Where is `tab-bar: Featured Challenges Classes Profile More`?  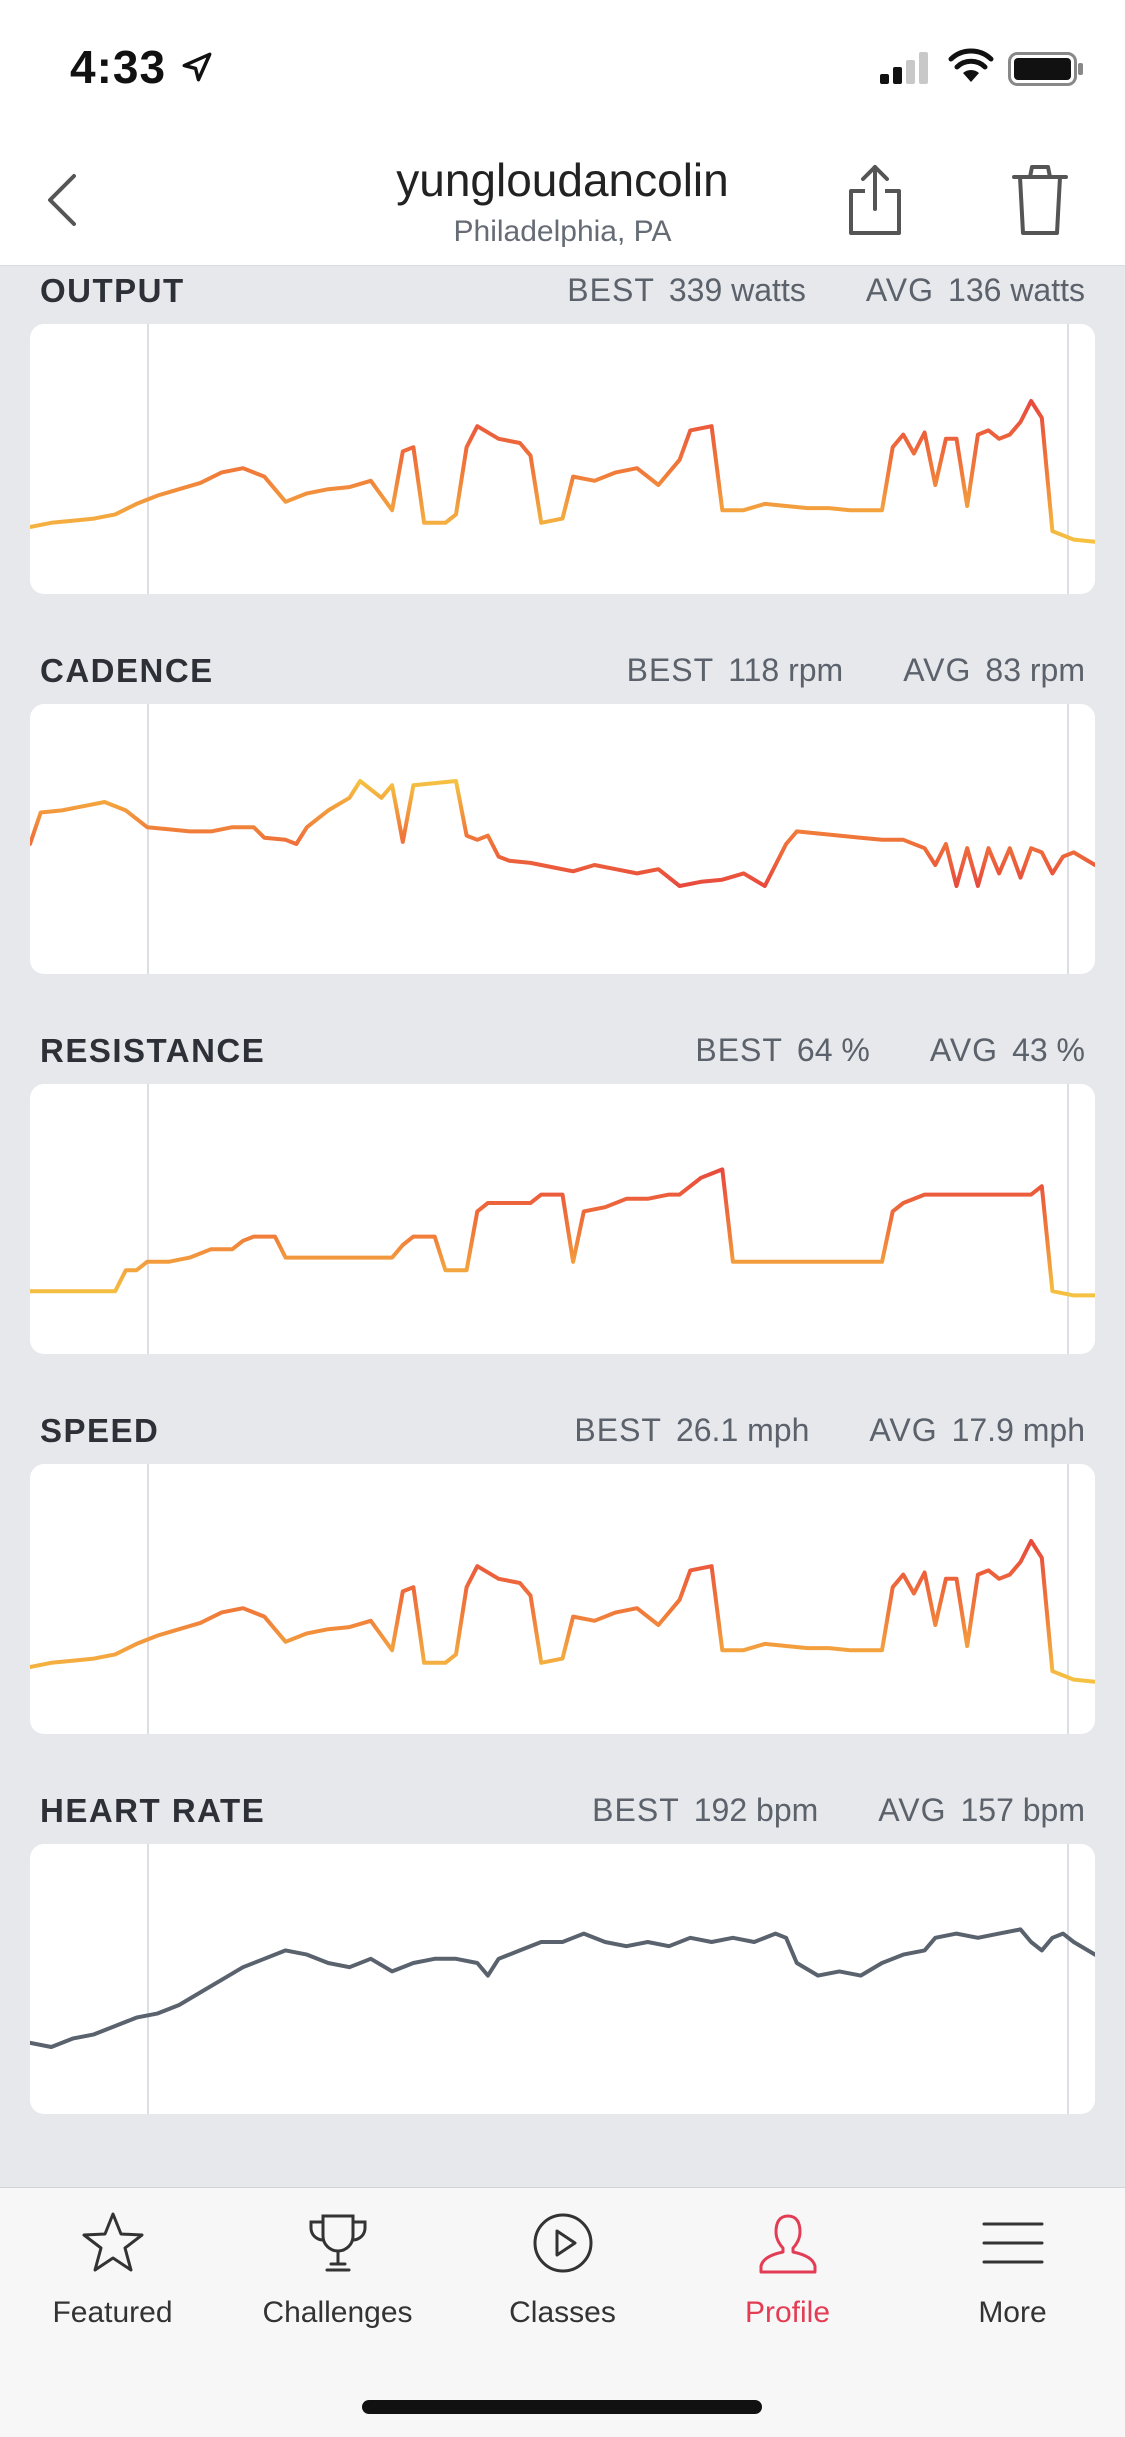 tab-bar: Featured Challenges Classes Profile More is located at coordinates (562, 2312).